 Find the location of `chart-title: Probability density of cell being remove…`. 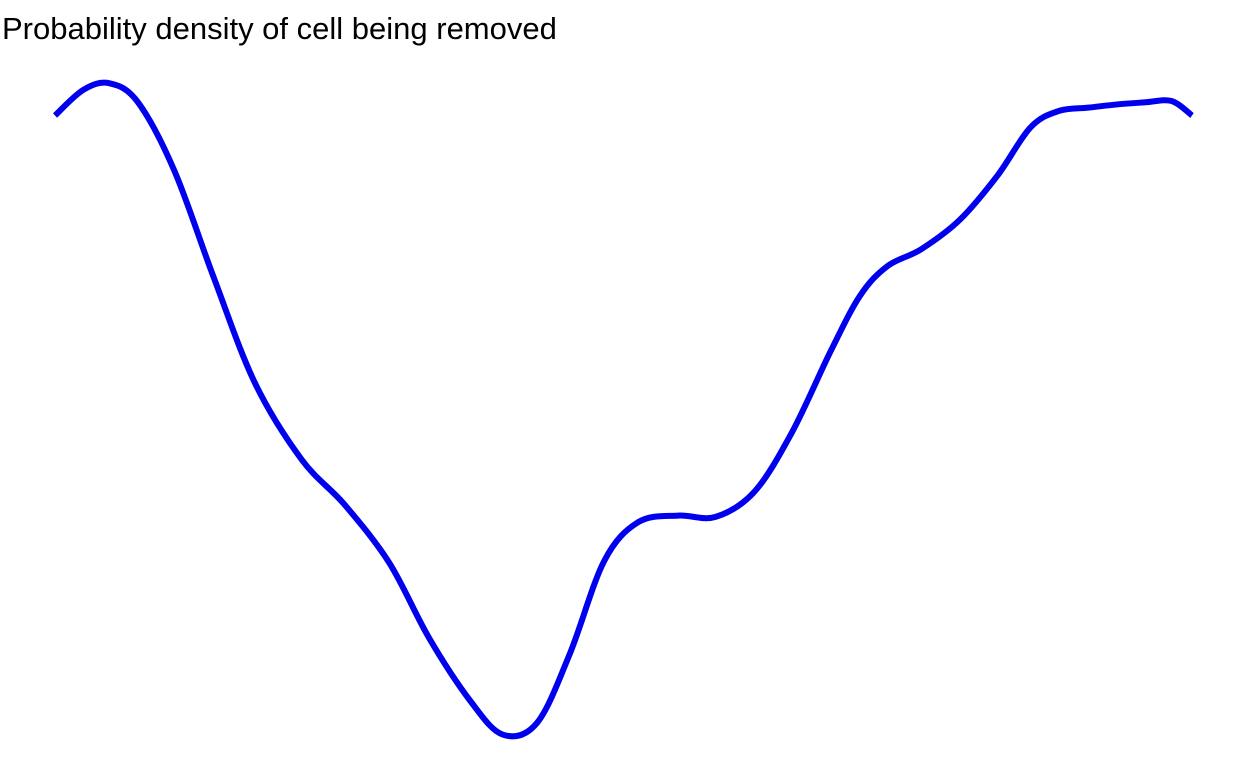

chart-title: Probability density of cell being remove… is located at coordinates (279, 28).